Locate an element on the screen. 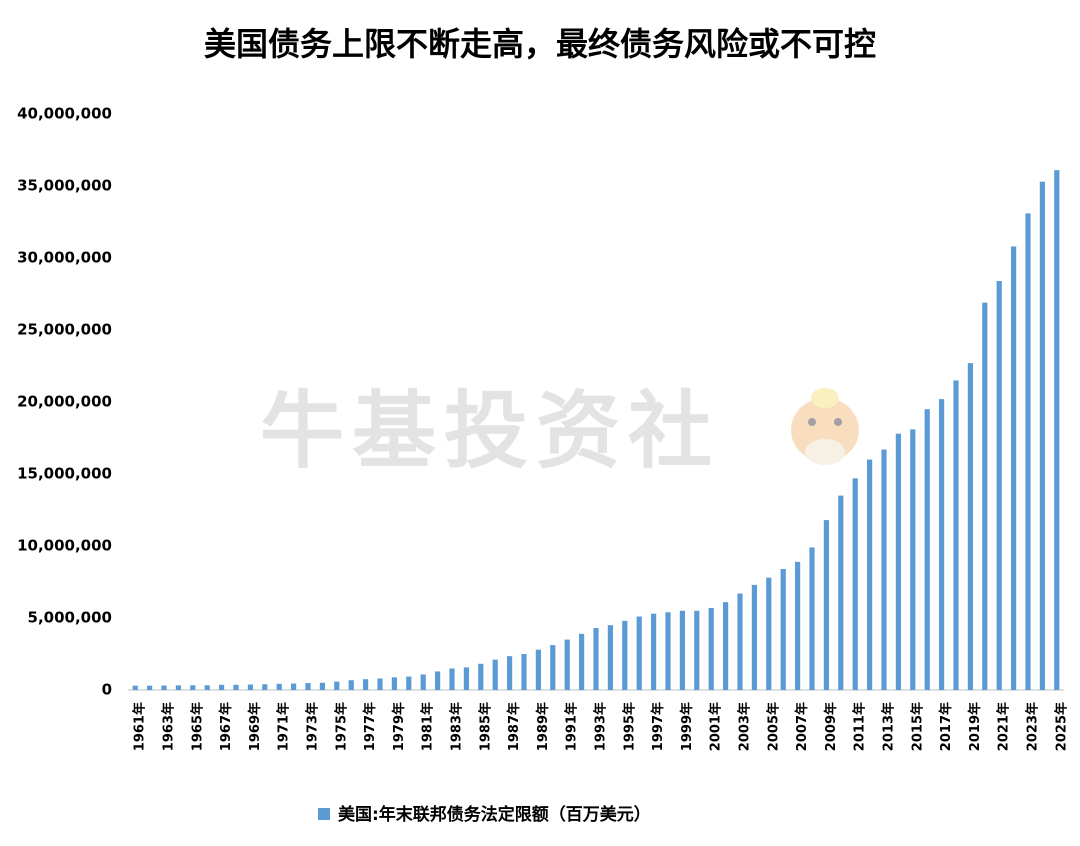 Image resolution: width=1080 pixels, height=846 pixels. x-tick-label: 1993年 is located at coordinates (601, 726).